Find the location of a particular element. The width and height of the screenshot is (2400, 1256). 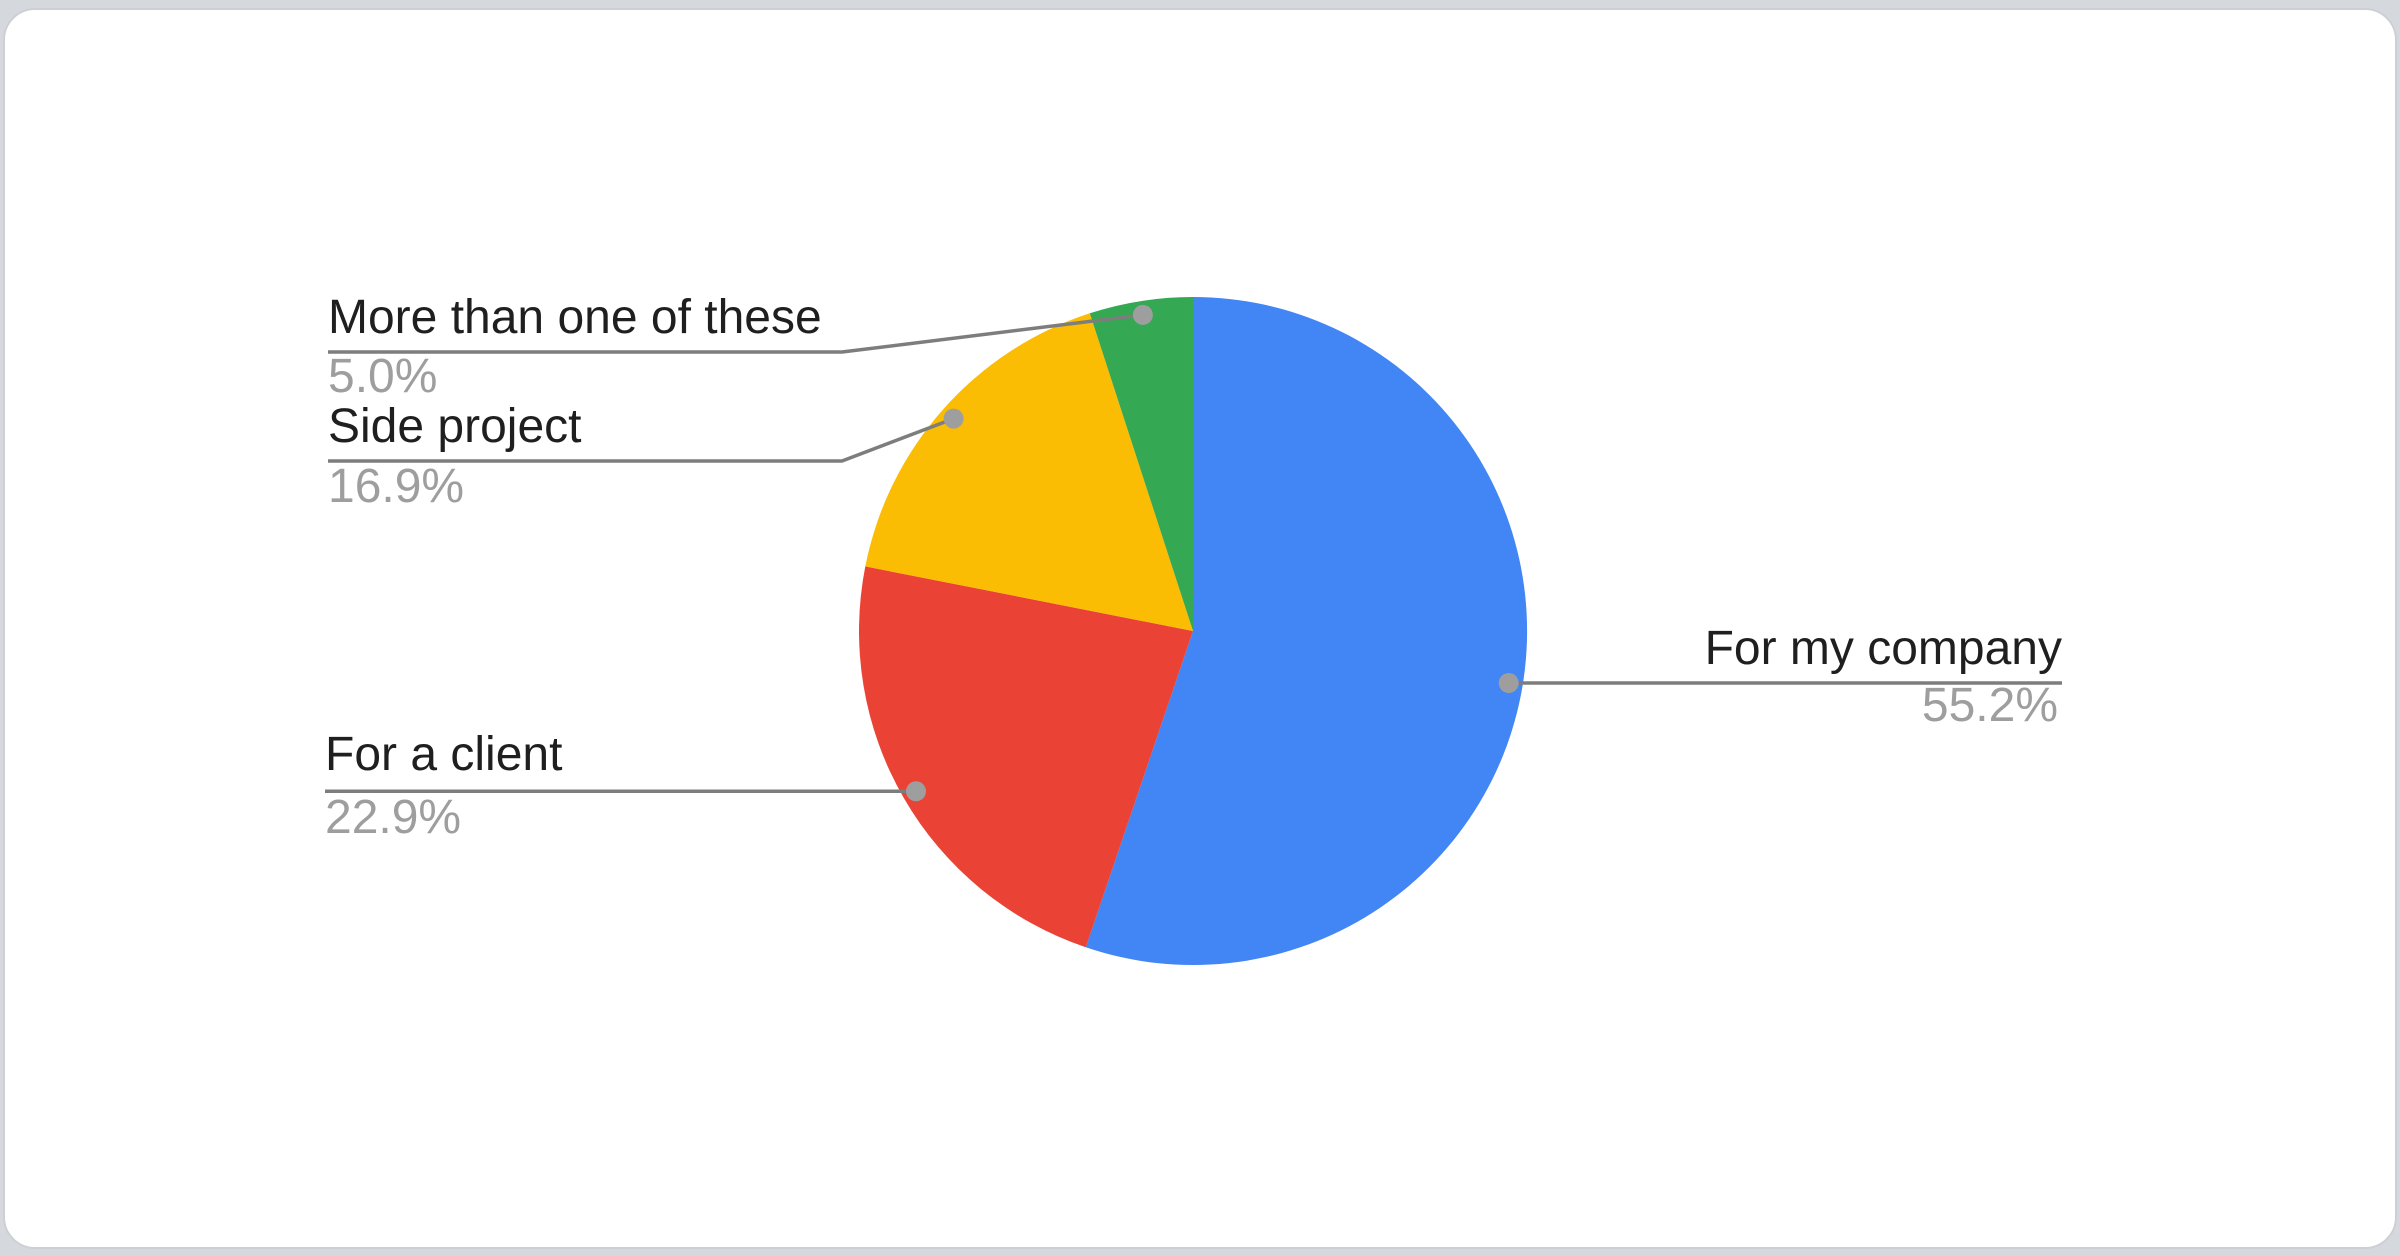

slice-percent-for-a-client: 22.9% is located at coordinates (393, 817).